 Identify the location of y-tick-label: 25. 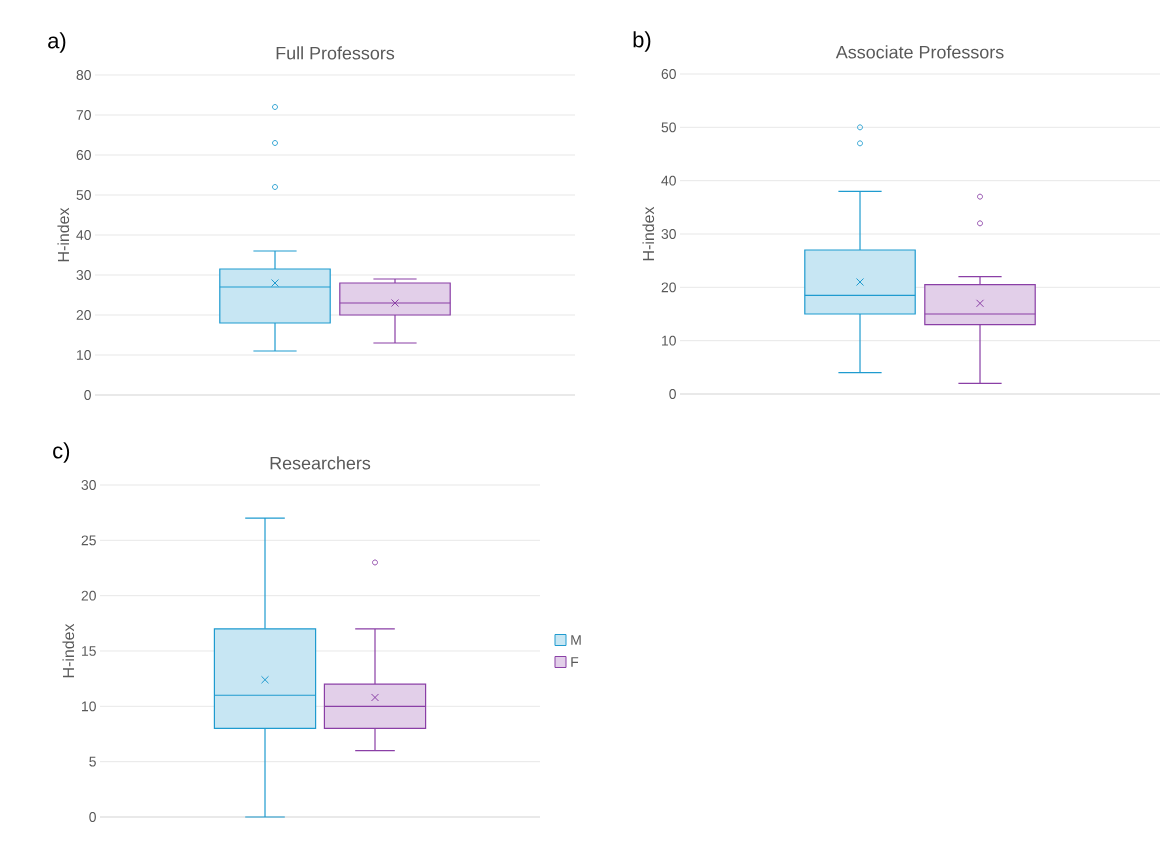
(88, 540).